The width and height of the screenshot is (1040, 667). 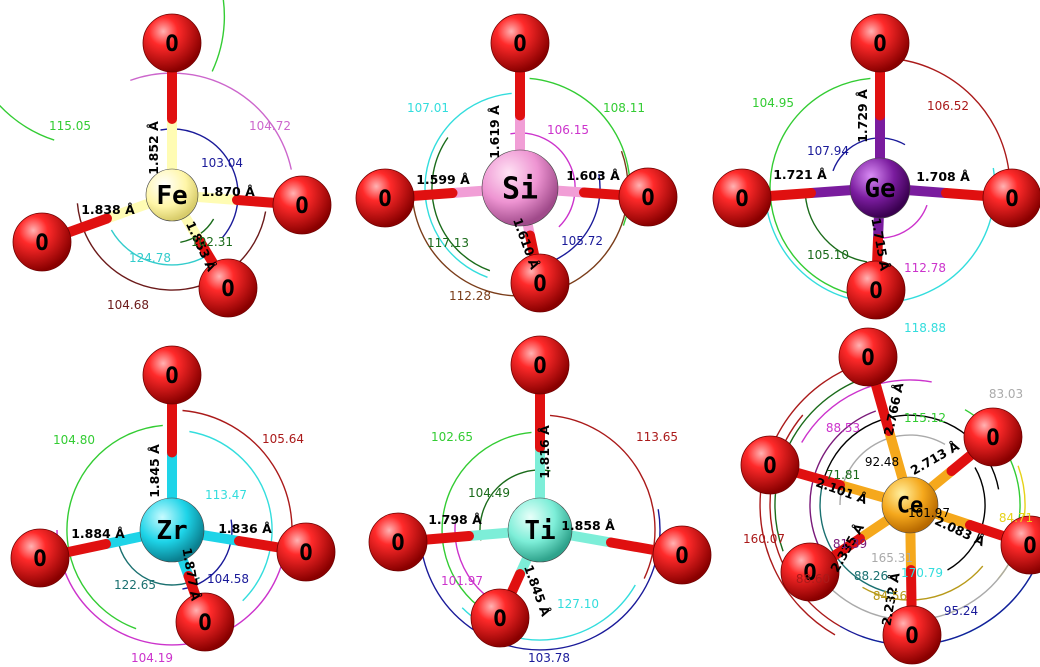 What do you see at coordinates (925, 268) in the screenshot?
I see `angle-label: 112.78` at bounding box center [925, 268].